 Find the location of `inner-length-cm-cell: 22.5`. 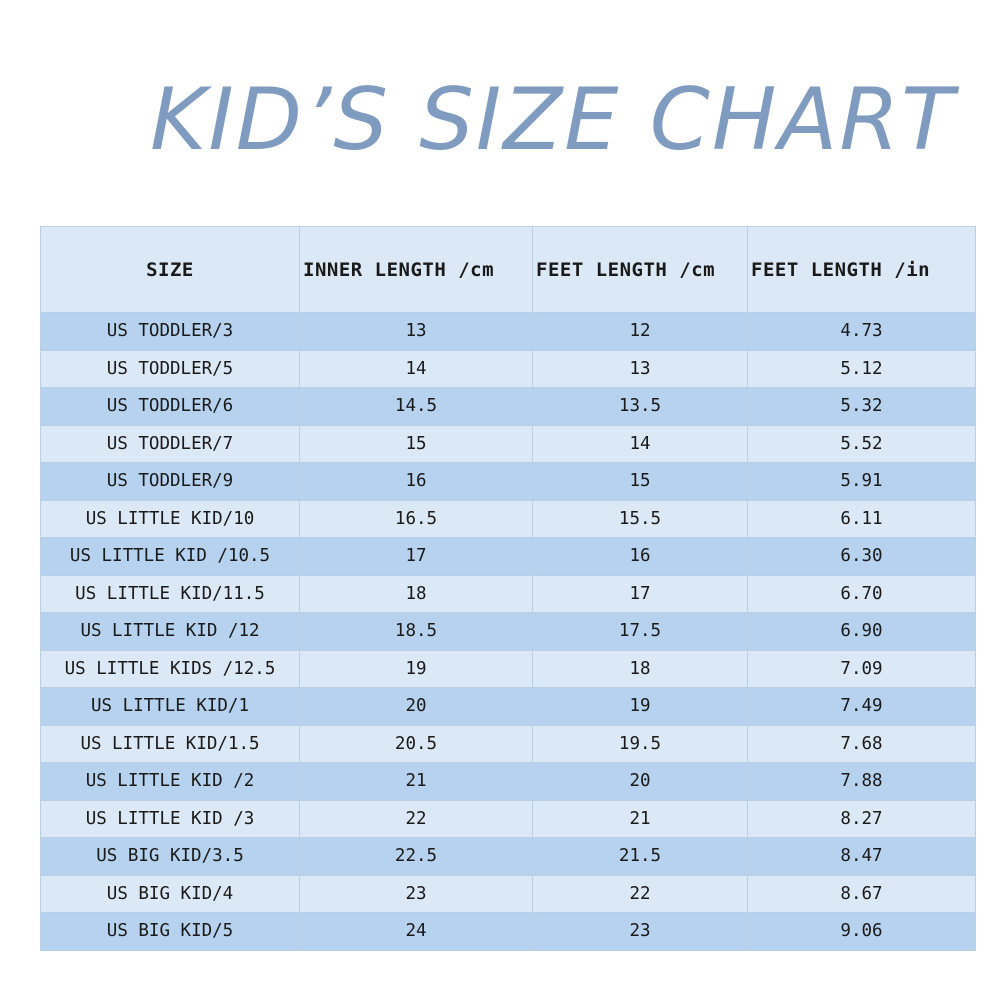

inner-length-cm-cell: 22.5 is located at coordinates (416, 856).